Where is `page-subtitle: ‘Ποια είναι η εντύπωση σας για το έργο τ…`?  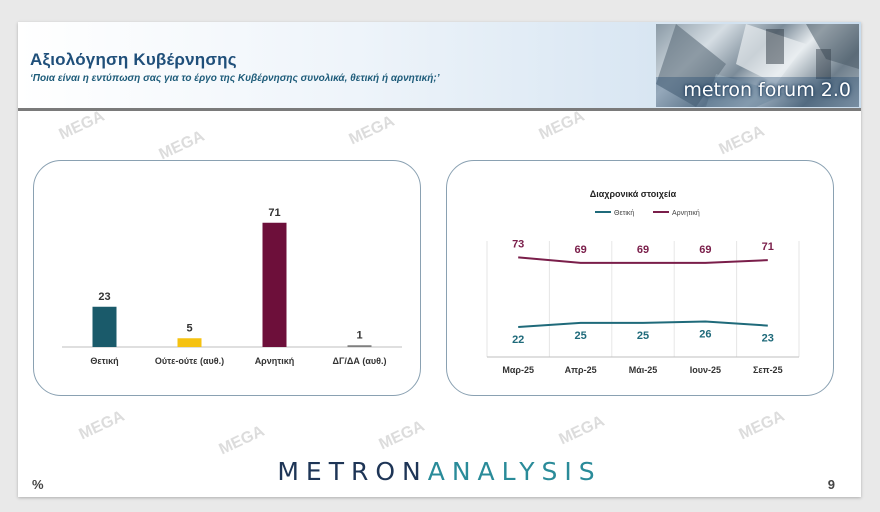
page-subtitle: ‘Ποια είναι η εντύπωση σας για το έργο τ… is located at coordinates (235, 78).